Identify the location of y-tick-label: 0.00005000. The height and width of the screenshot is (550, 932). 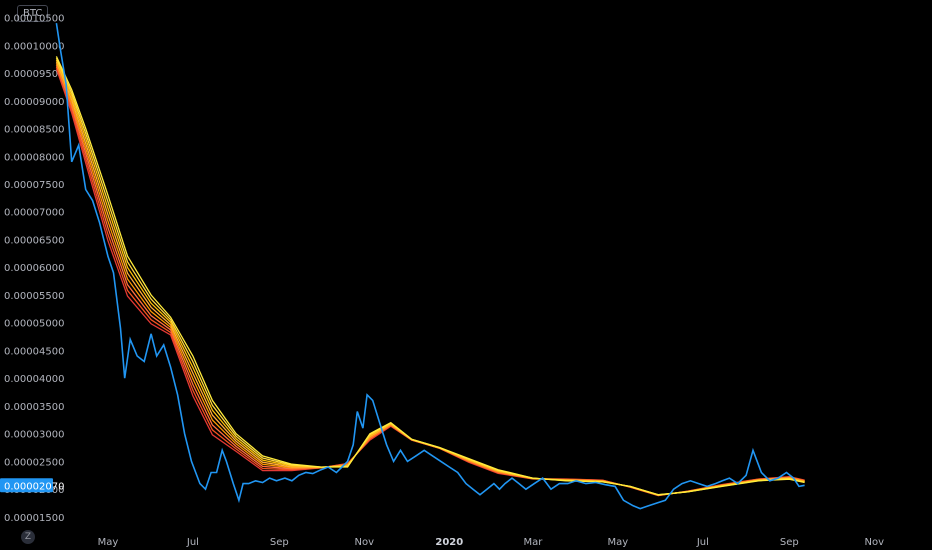
(34, 324).